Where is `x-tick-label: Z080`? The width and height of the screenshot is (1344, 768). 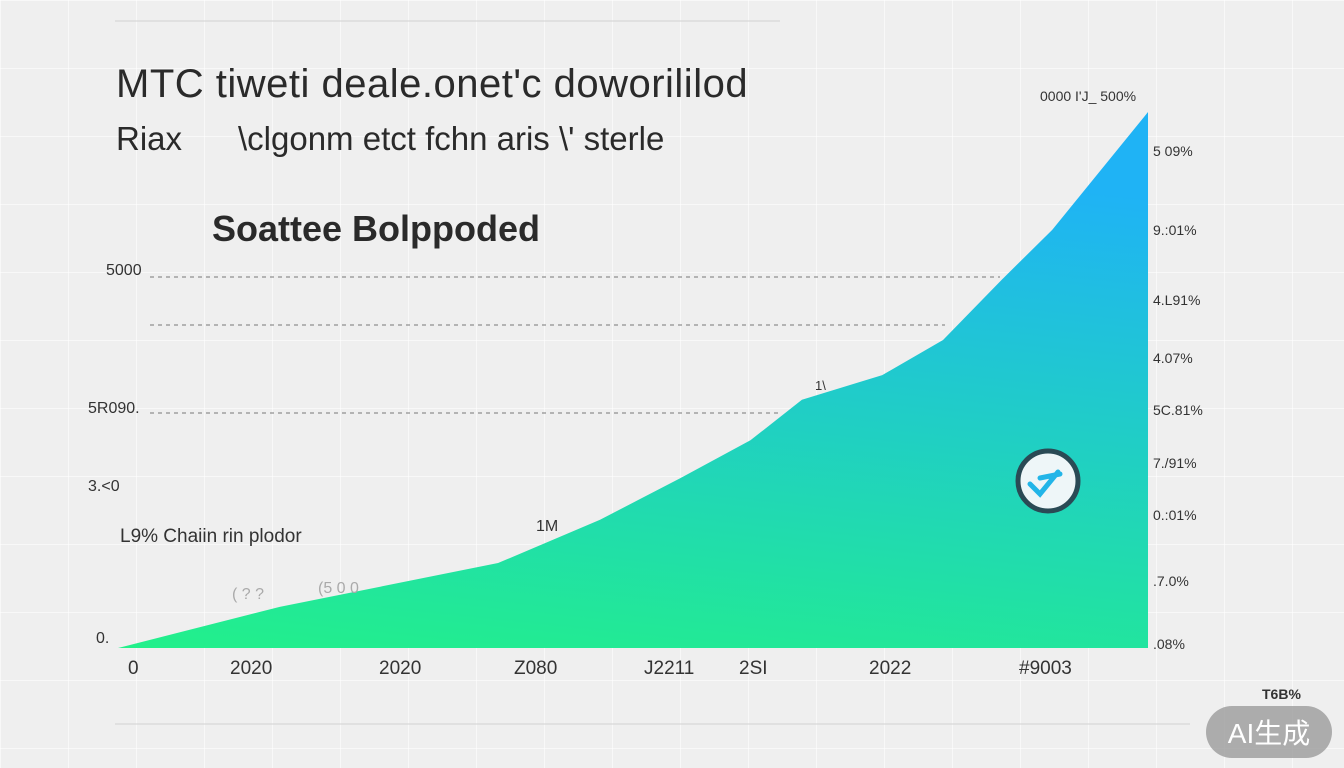 x-tick-label: Z080 is located at coordinates (536, 668).